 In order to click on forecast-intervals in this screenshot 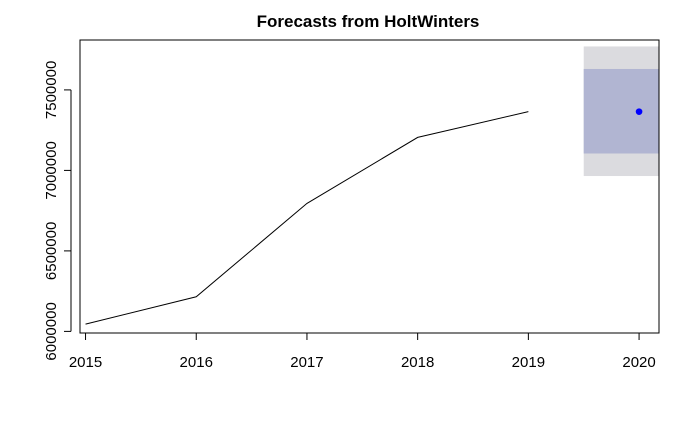, I will do `click(621, 111)`.